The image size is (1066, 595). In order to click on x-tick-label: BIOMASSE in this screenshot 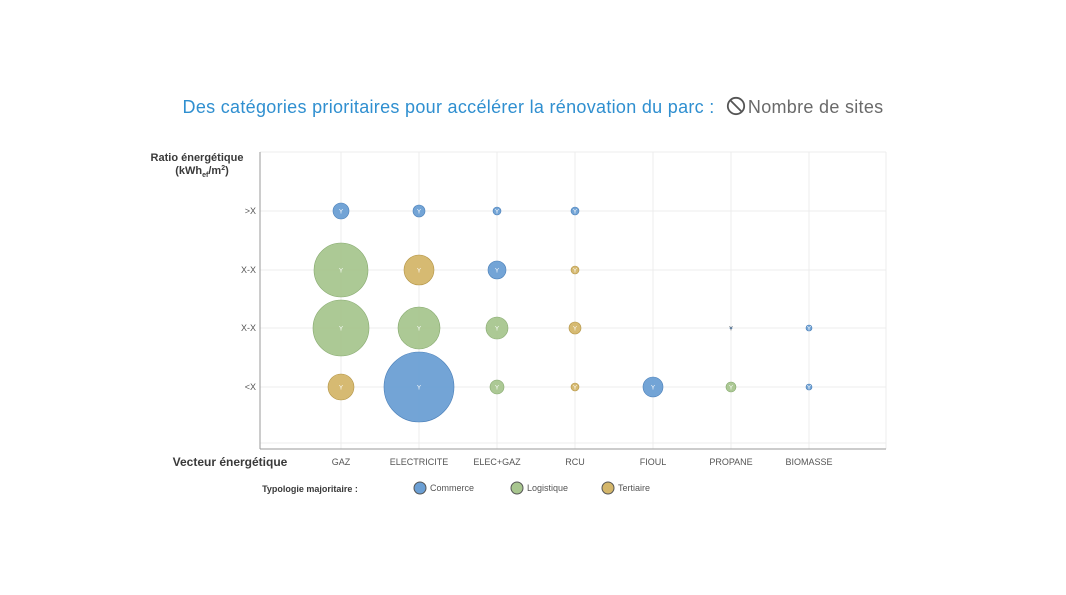, I will do `click(808, 462)`.